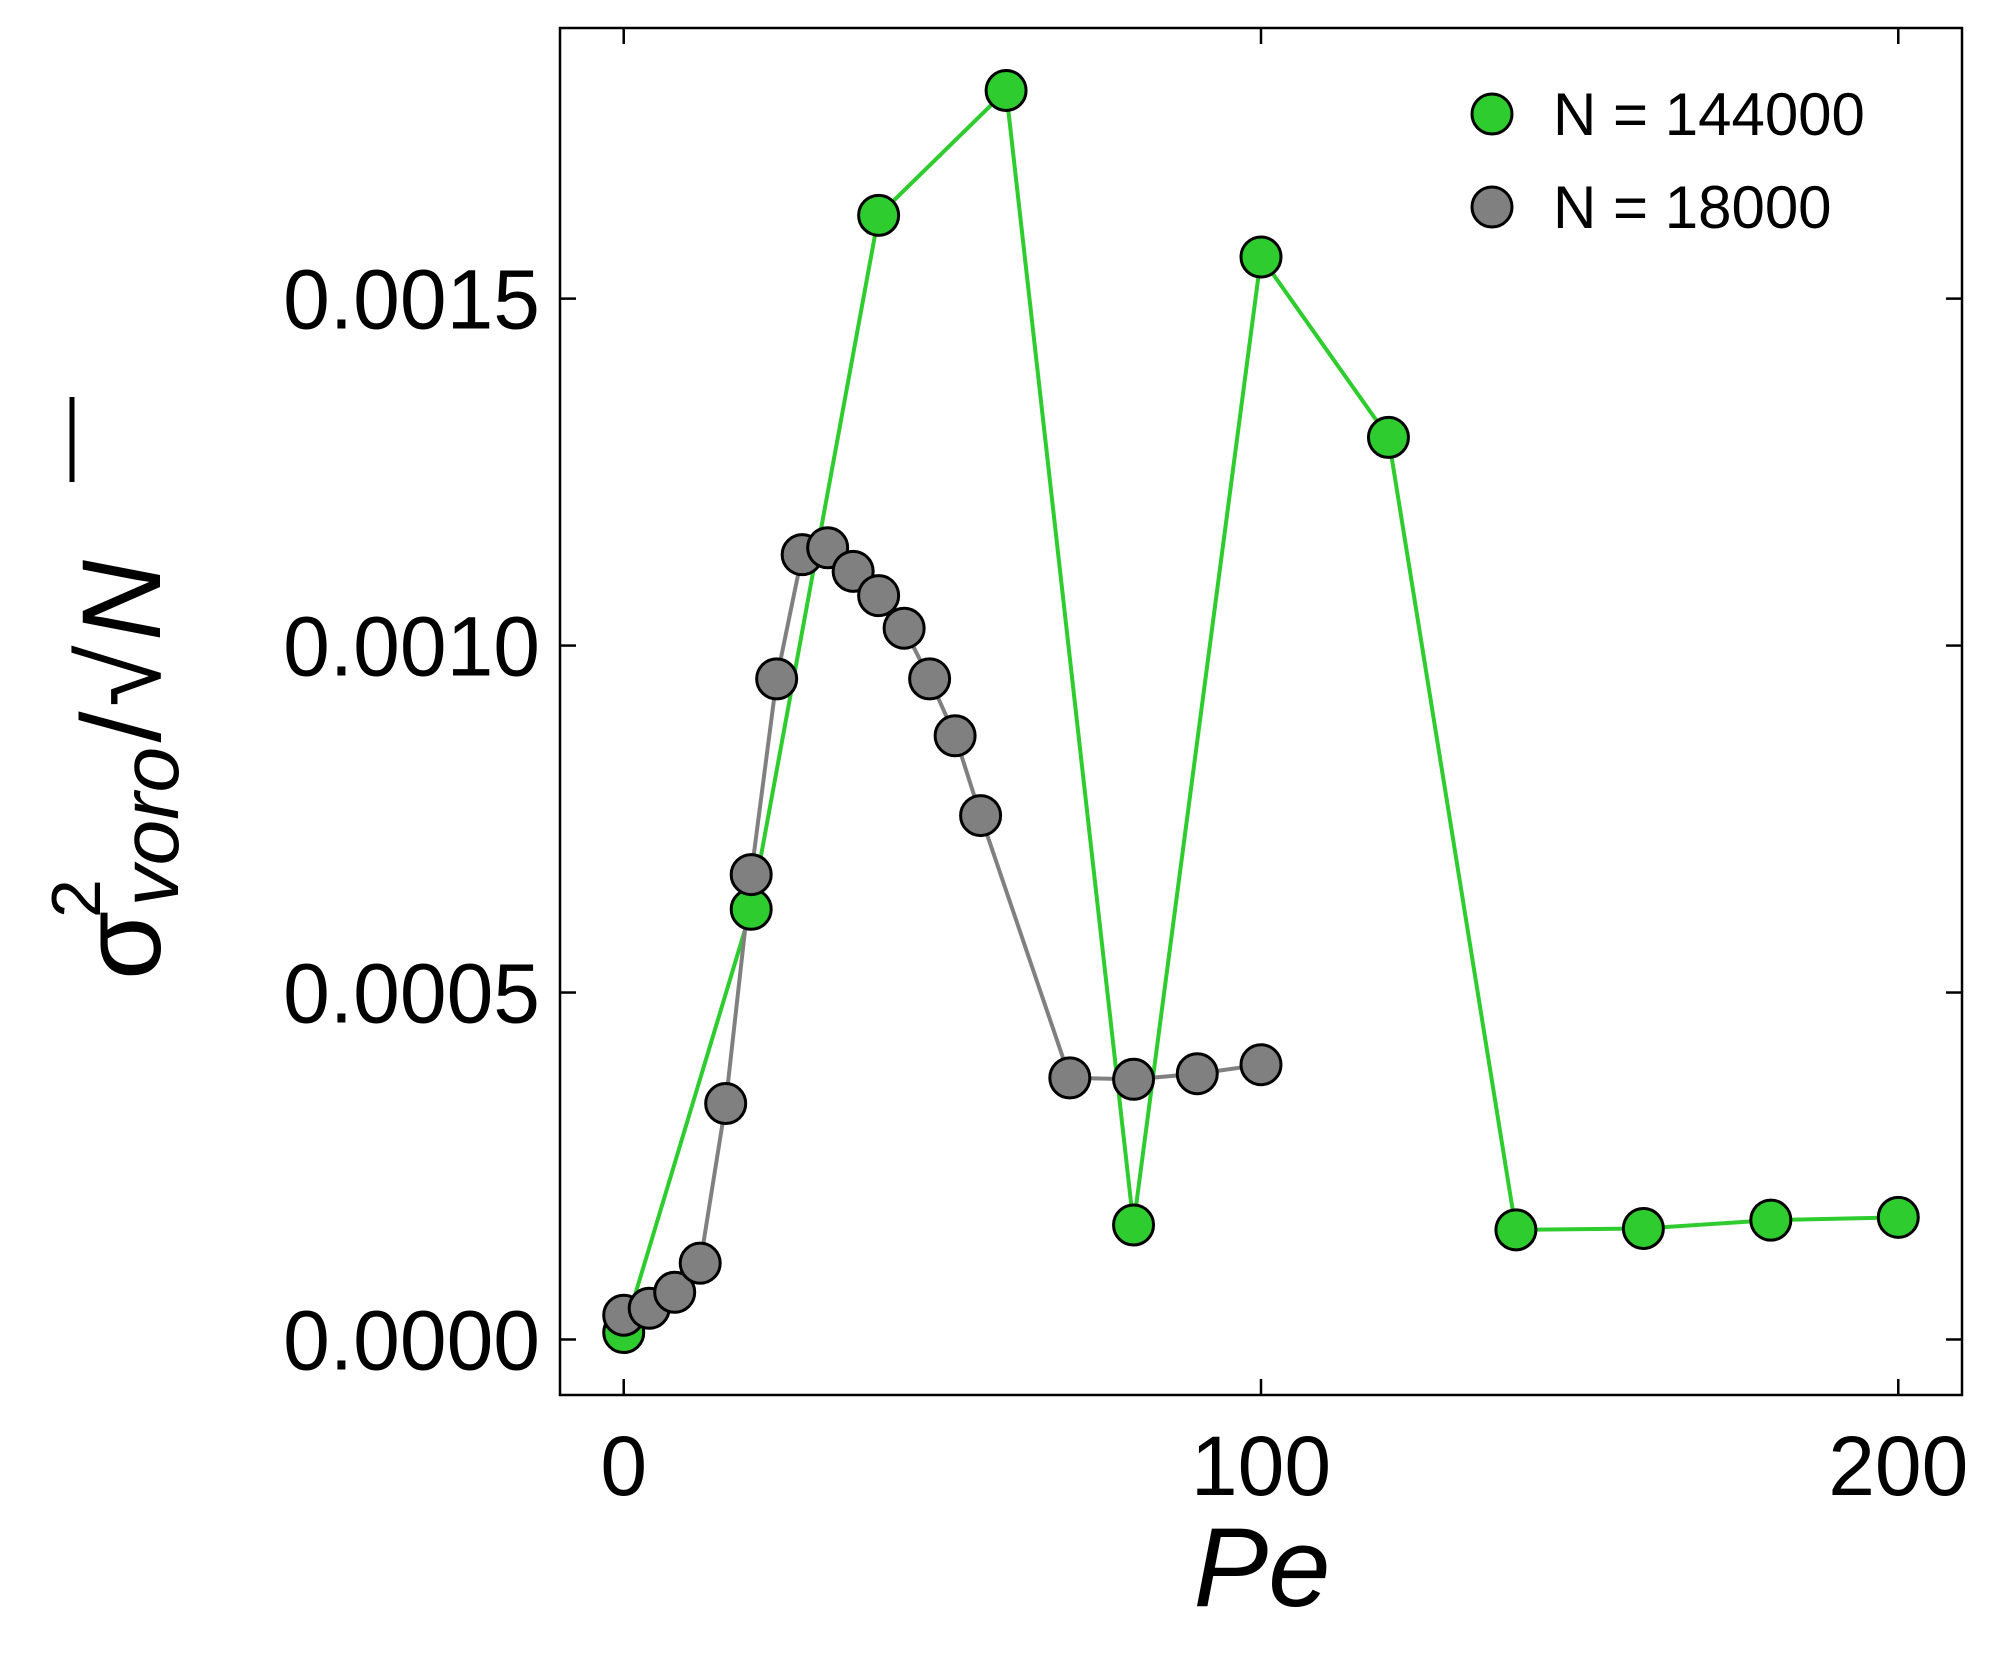  I want to click on y-axis-label: σ voro / √ N 2, so click(116, 688).